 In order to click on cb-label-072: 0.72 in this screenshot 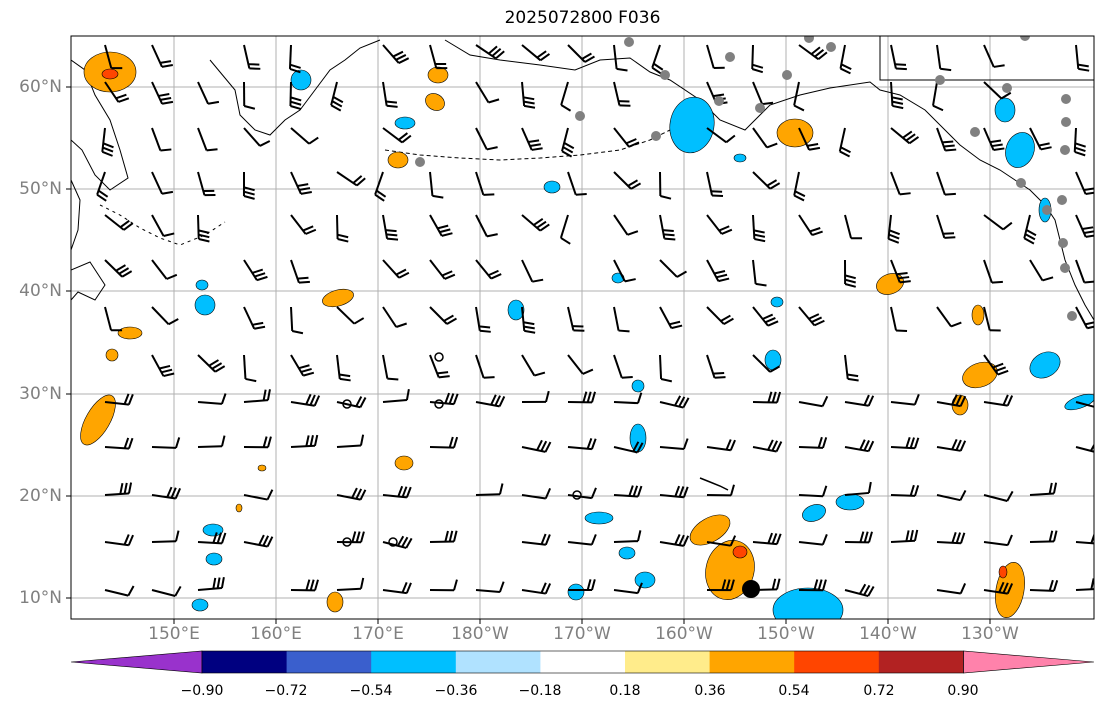, I will do `click(879, 691)`.